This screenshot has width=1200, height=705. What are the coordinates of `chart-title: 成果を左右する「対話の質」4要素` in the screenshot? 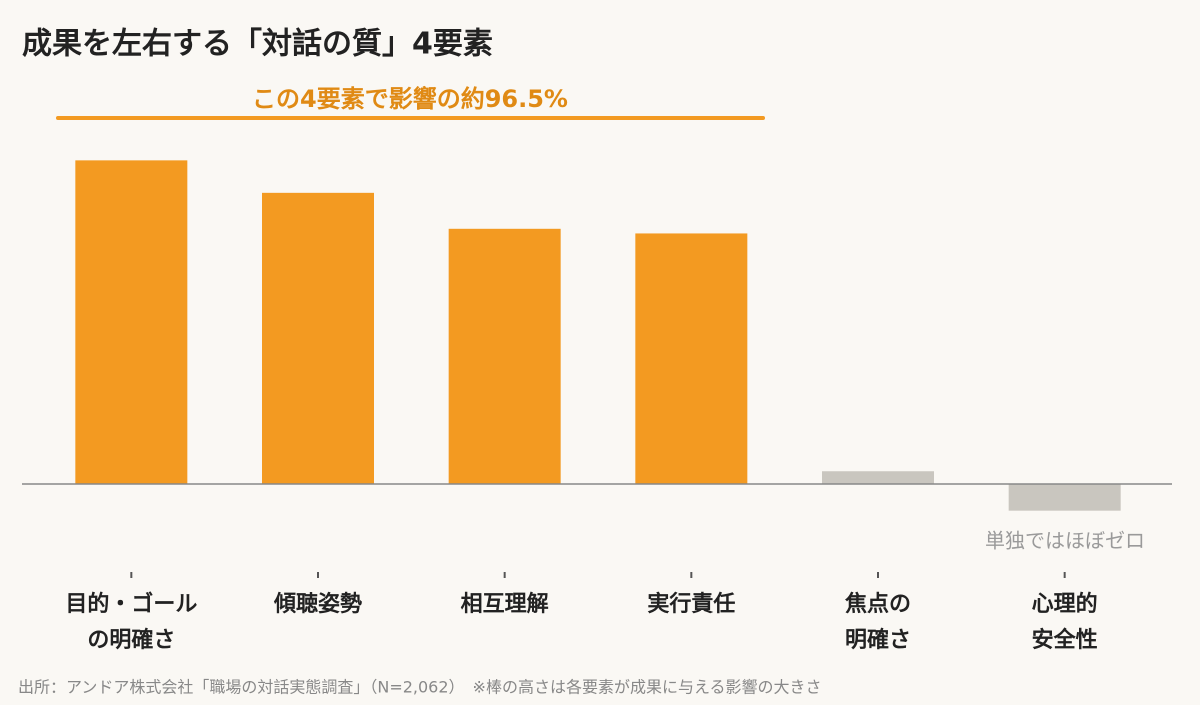 It's located at (257, 44).